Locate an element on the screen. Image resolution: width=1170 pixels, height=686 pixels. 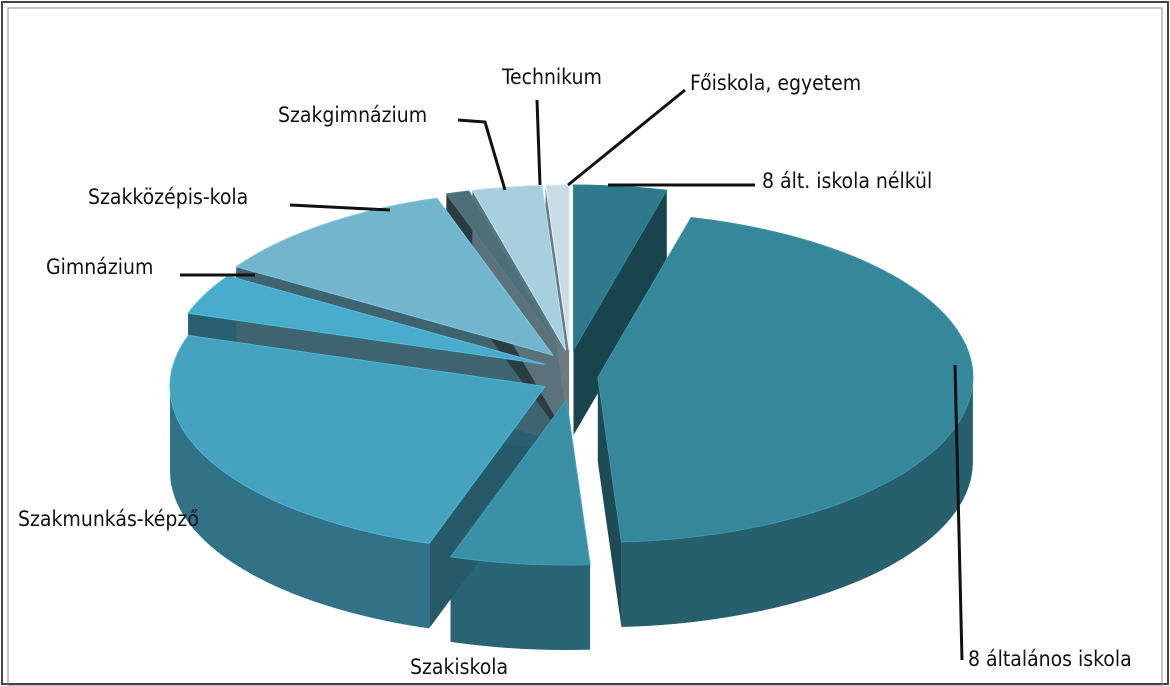
slice-label: Szakiskola is located at coordinates (459, 667).